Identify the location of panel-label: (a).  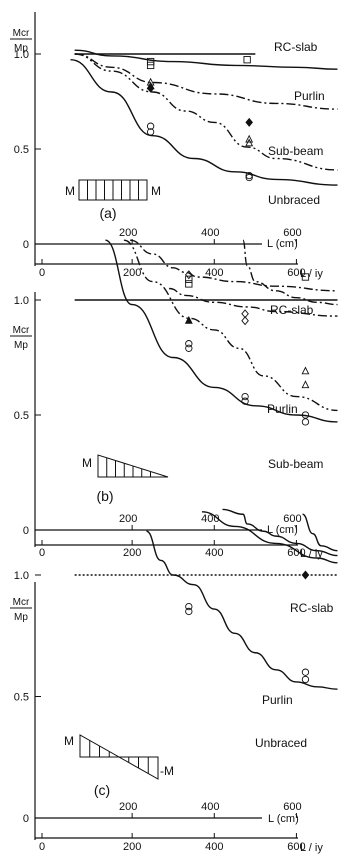
(107, 213).